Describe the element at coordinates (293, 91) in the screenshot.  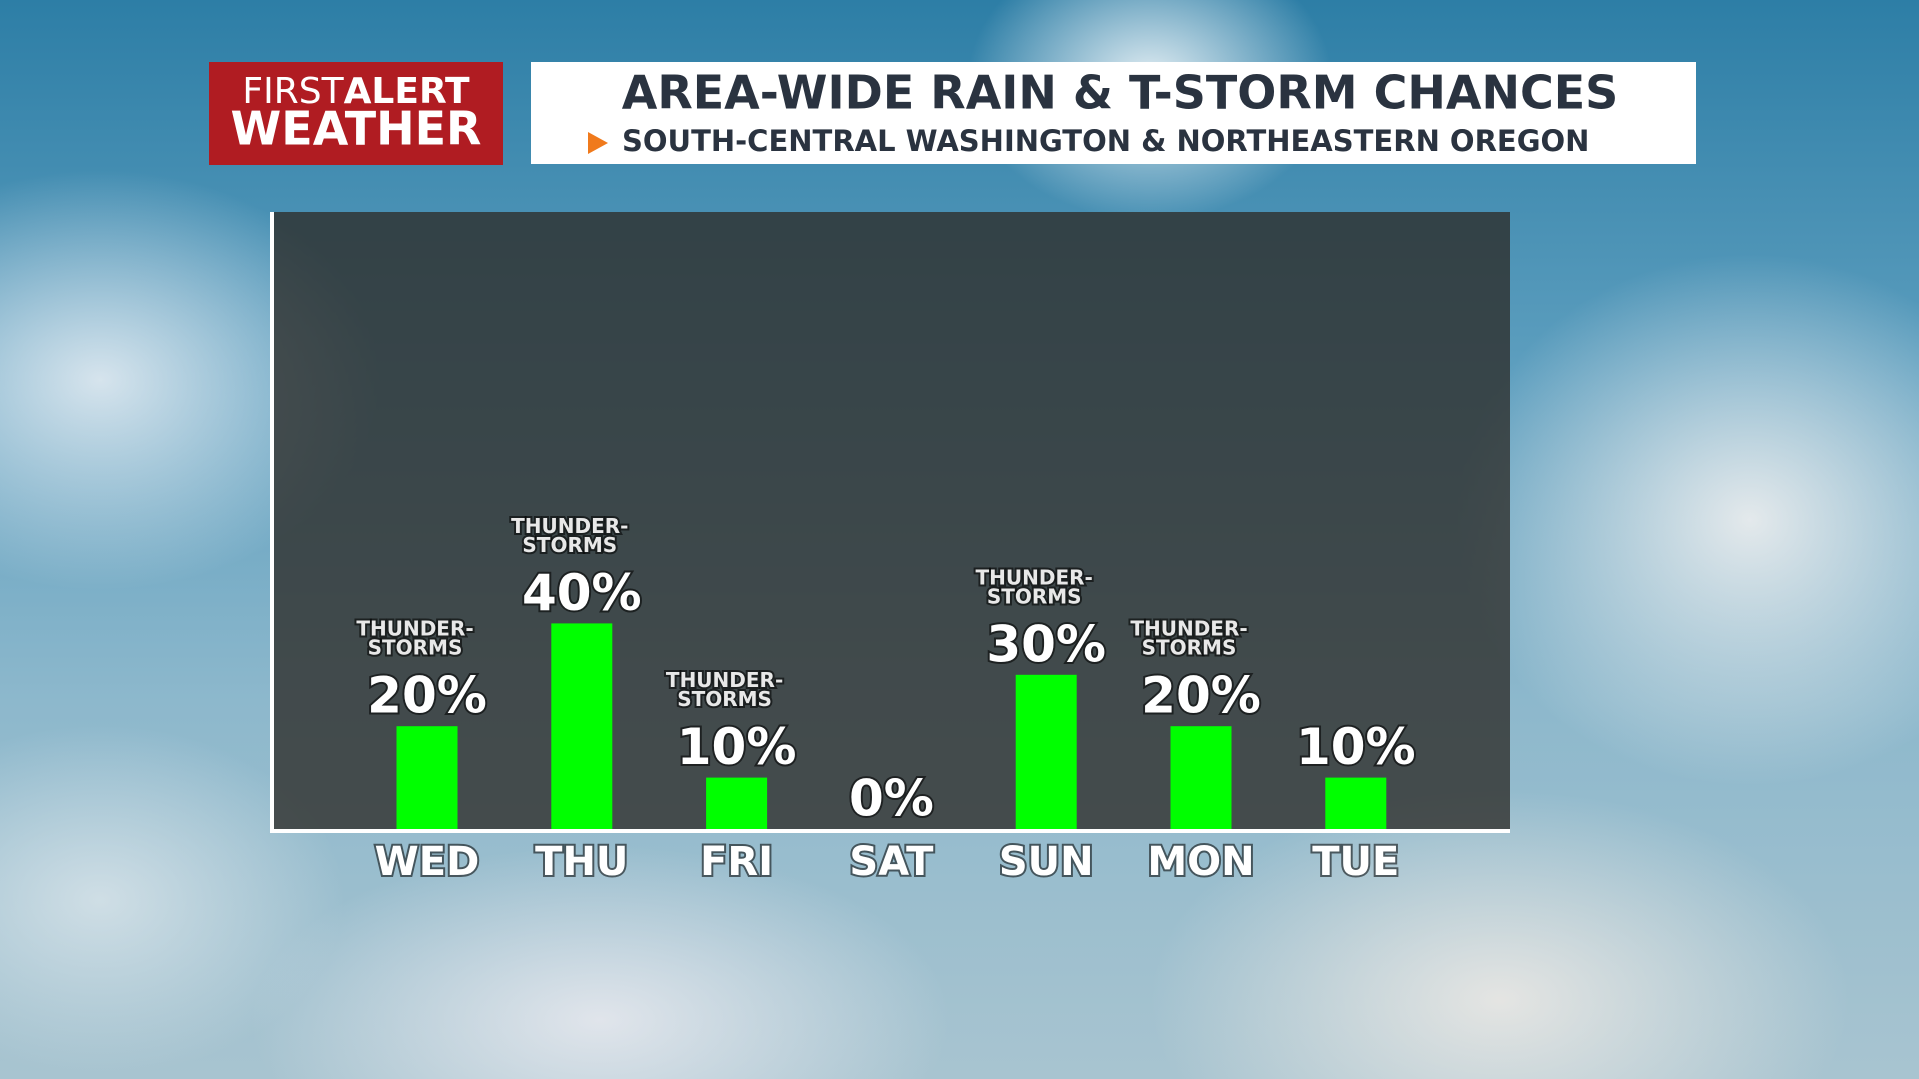
I see `logo-first: FIRST` at that location.